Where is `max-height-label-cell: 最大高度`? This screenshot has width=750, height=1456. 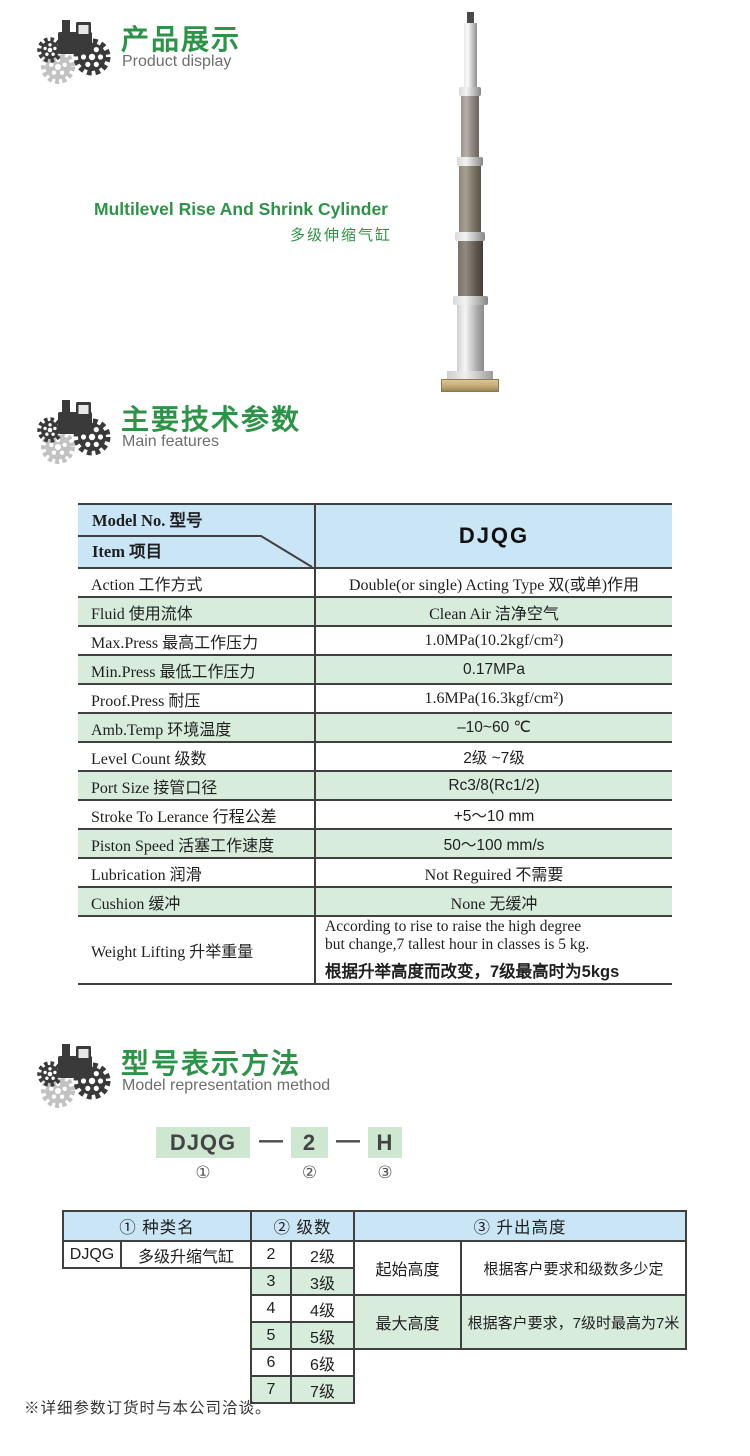
max-height-label-cell: 最大高度 is located at coordinates (407, 1322).